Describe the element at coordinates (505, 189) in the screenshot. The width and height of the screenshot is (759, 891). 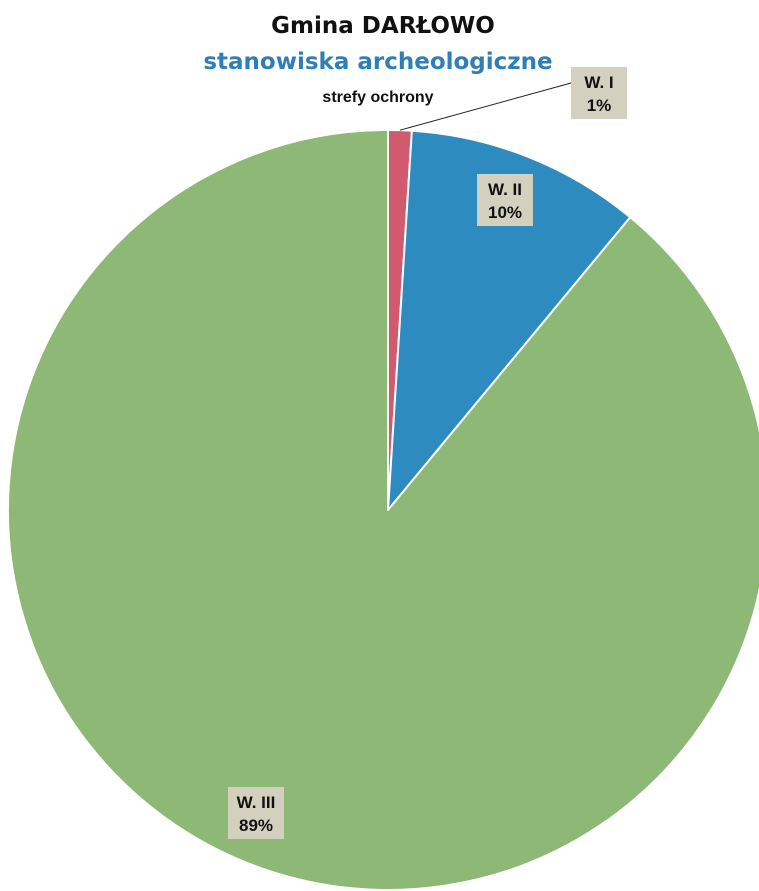
I see `data-label-category: W. II` at that location.